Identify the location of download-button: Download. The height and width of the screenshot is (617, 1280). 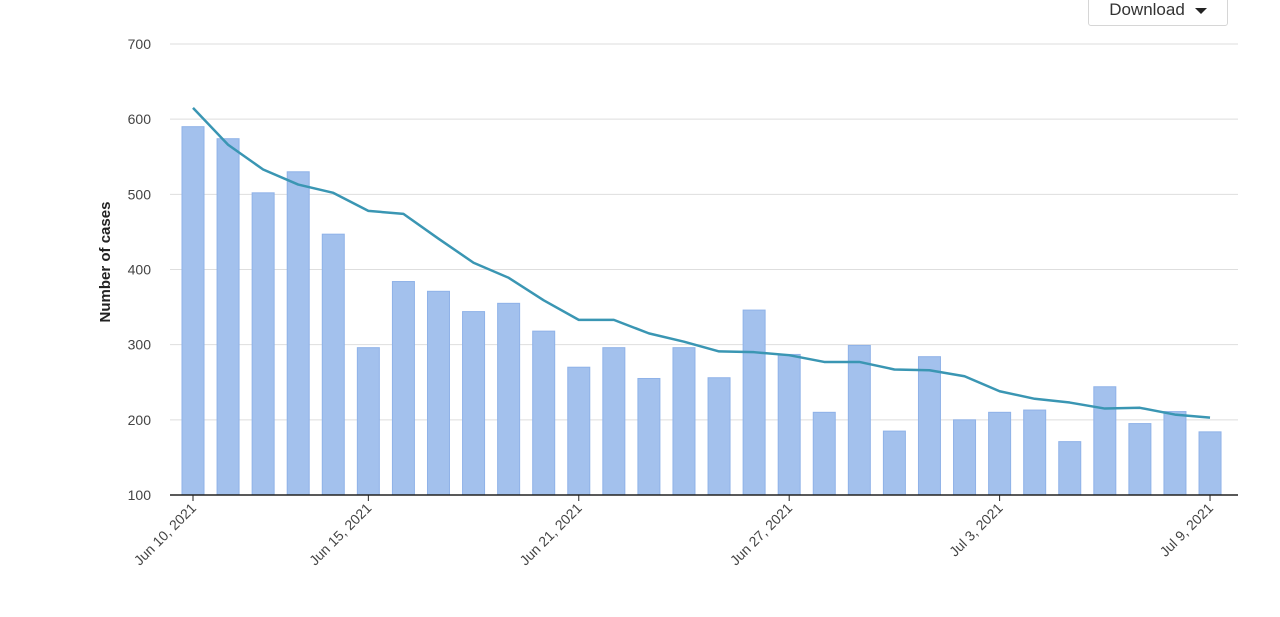
(1158, 13).